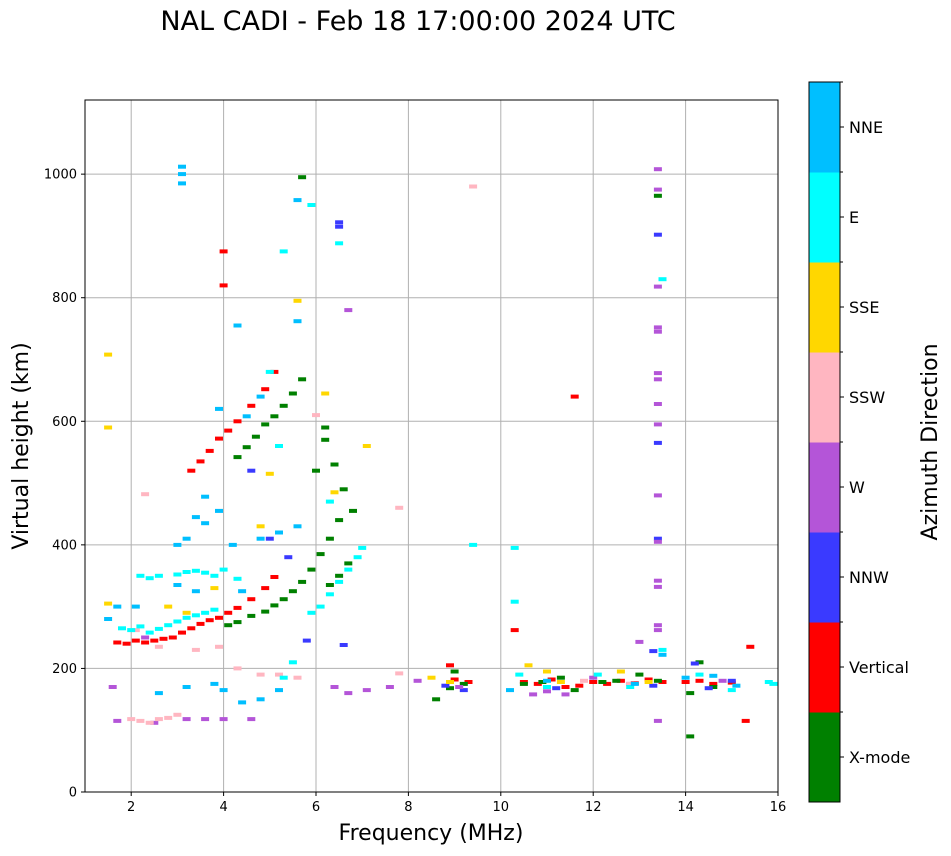 This screenshot has height=856, width=951. Describe the element at coordinates (223, 807) in the screenshot. I see `x-tick-label: 4` at that location.